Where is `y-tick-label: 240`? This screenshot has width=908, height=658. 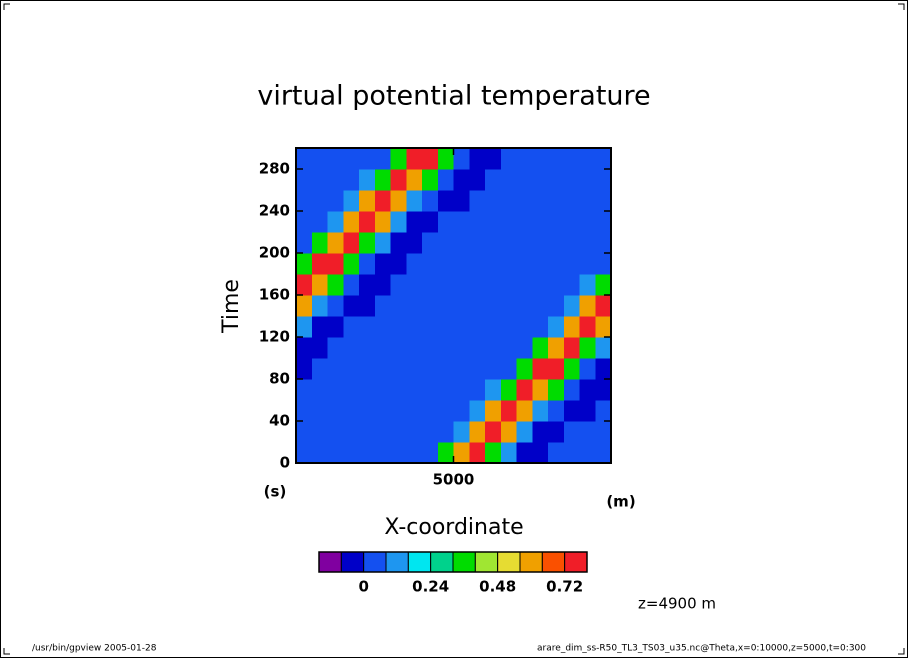 y-tick-label: 240 is located at coordinates (274, 211).